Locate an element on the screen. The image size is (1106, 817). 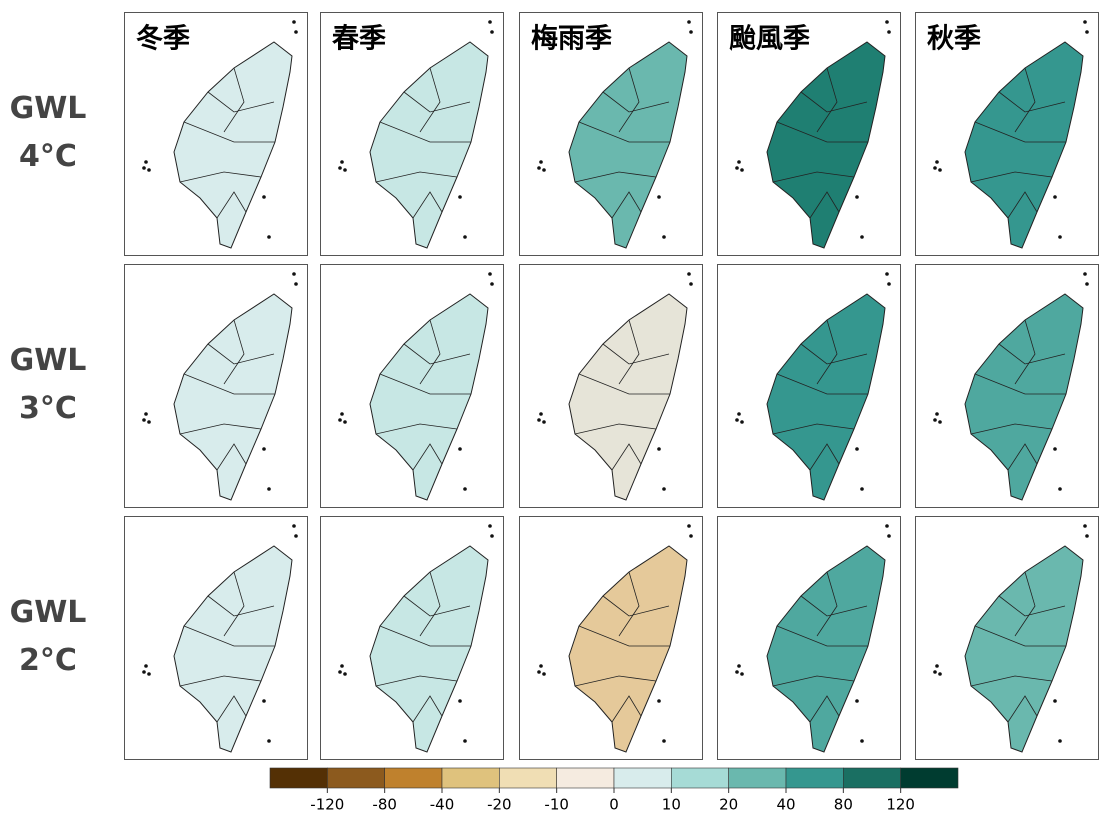
column-title: 春季 is located at coordinates (359, 39).